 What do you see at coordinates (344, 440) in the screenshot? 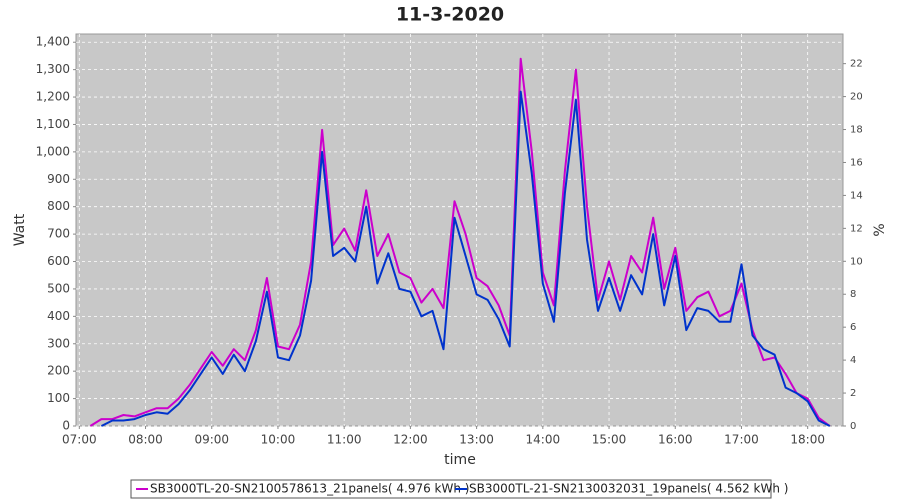
I see `x-tick-label: 11:00` at bounding box center [344, 440].